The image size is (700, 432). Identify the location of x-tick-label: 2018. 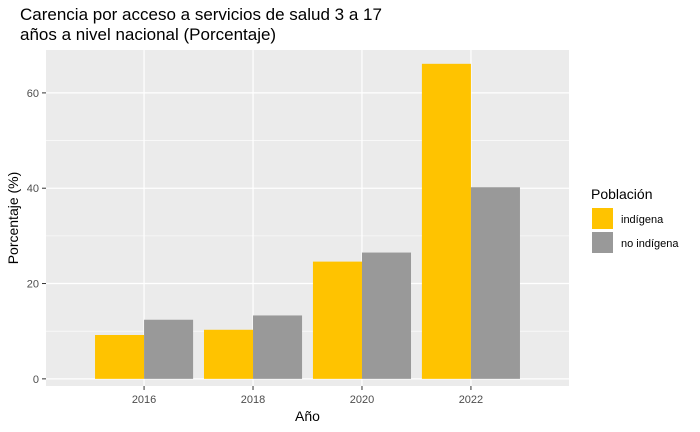
(253, 400).